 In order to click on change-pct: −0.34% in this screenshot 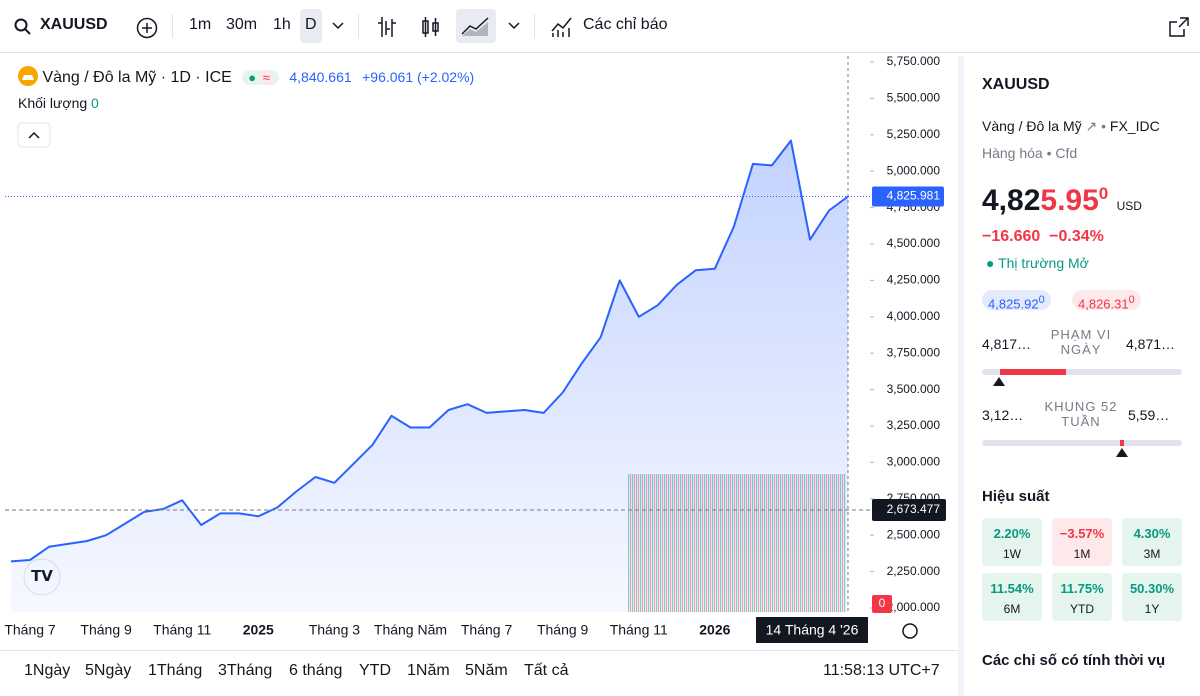, I will do `click(1076, 236)`.